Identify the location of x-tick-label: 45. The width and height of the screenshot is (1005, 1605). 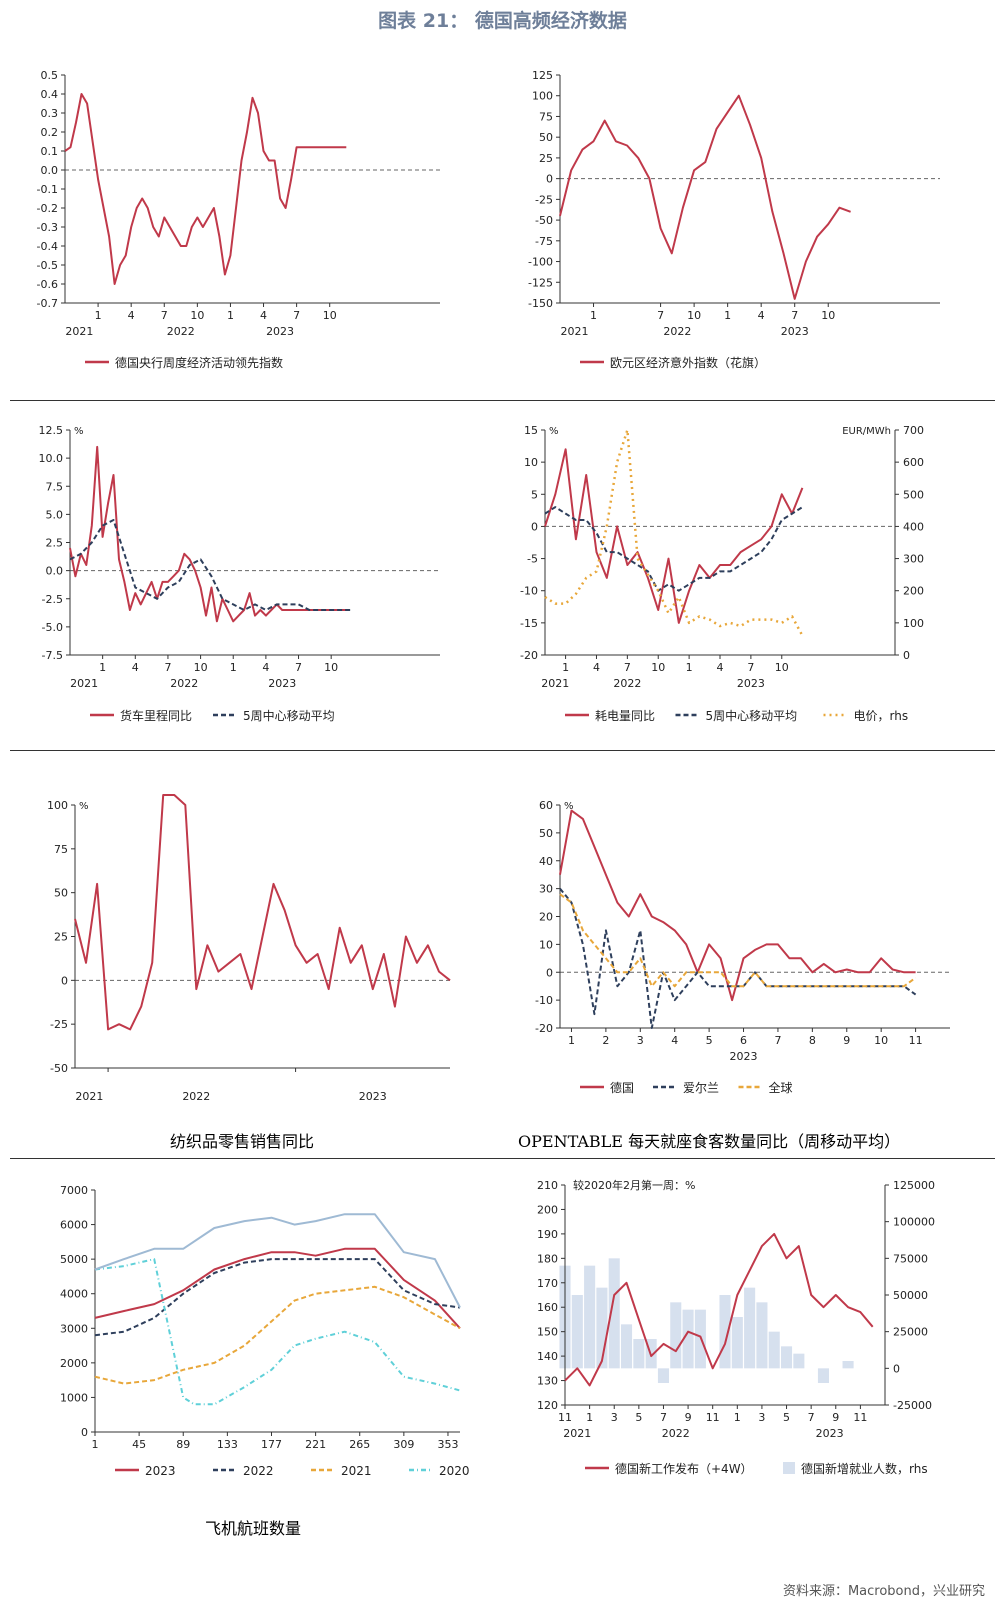
(139, 1444).